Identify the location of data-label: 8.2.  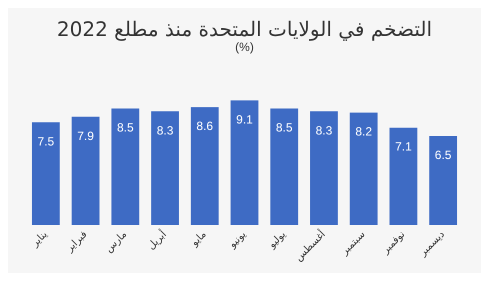
(363, 131).